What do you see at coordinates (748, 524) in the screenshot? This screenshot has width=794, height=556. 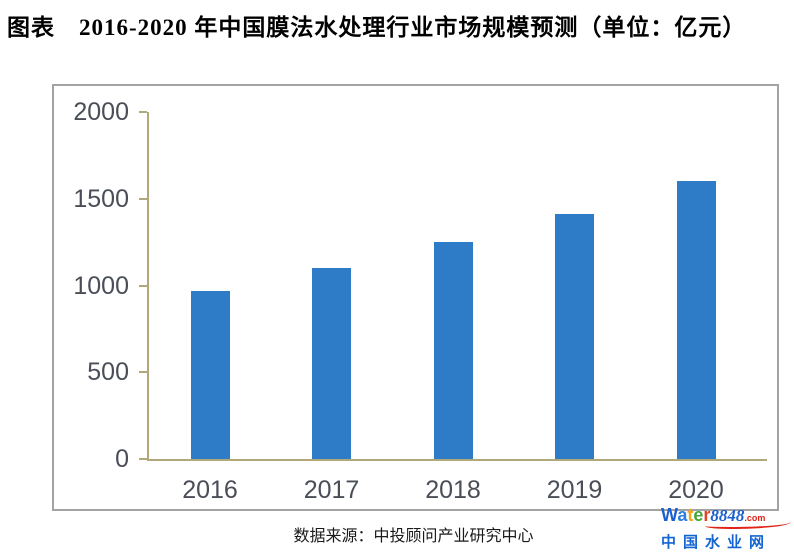 I see `brand-underline-swoosh` at bounding box center [748, 524].